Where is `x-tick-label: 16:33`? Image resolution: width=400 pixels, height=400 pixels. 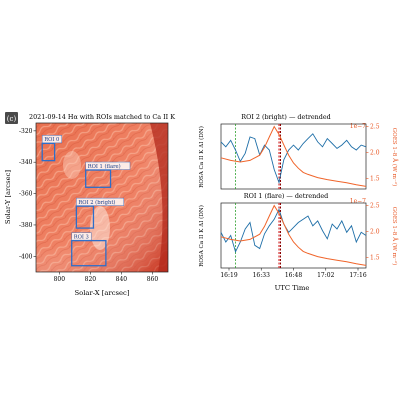
x-tick-label: 16:33 is located at coordinates (261, 275).